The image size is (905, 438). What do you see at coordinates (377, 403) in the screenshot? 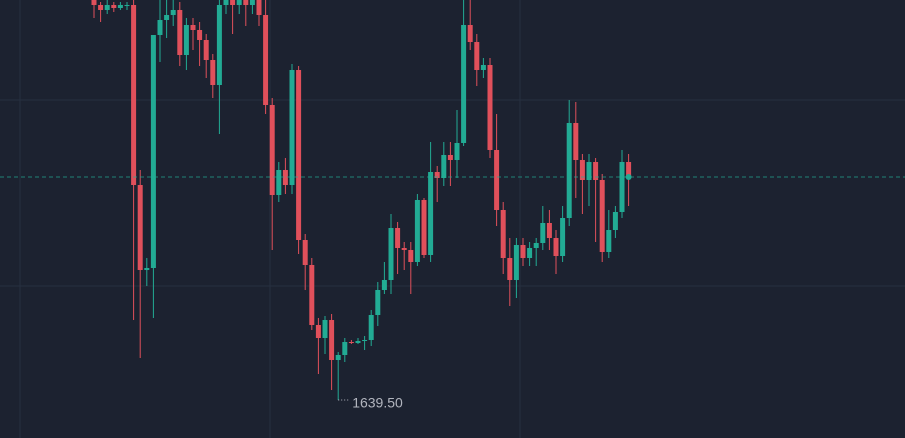
I see `low-label: 1639.50` at bounding box center [377, 403].